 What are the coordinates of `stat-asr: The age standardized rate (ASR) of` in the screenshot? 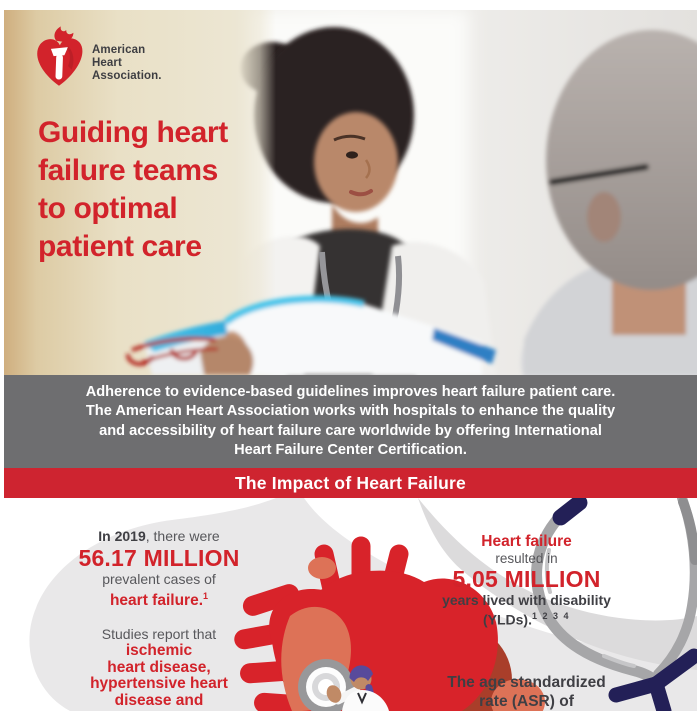 It's located at (526, 692).